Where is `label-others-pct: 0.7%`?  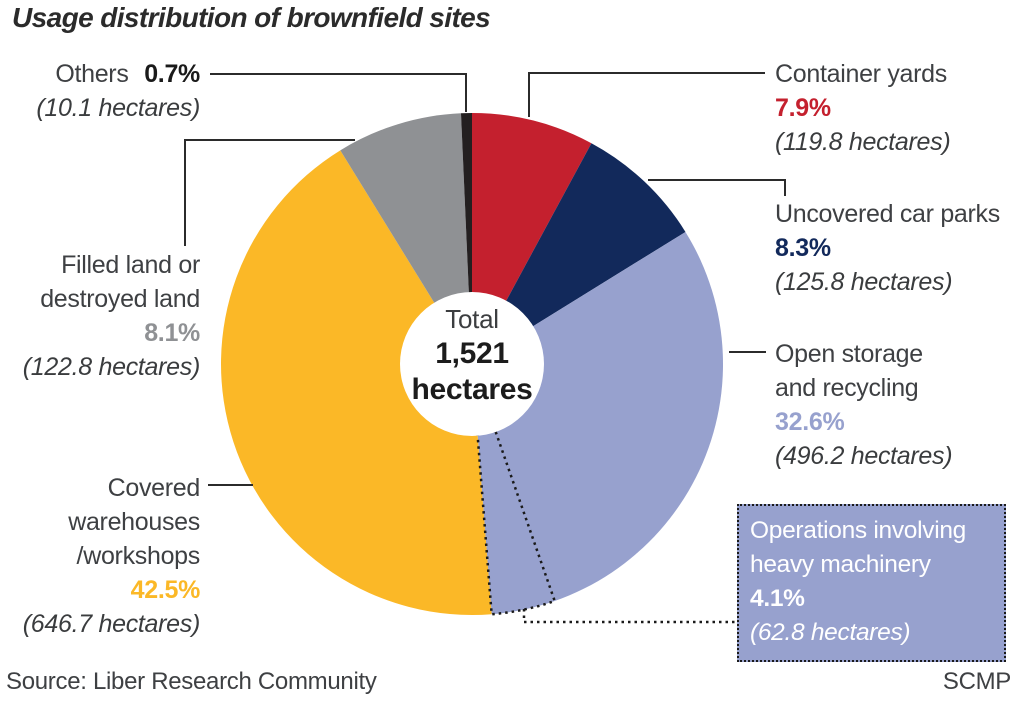 label-others-pct: 0.7% is located at coordinates (172, 74).